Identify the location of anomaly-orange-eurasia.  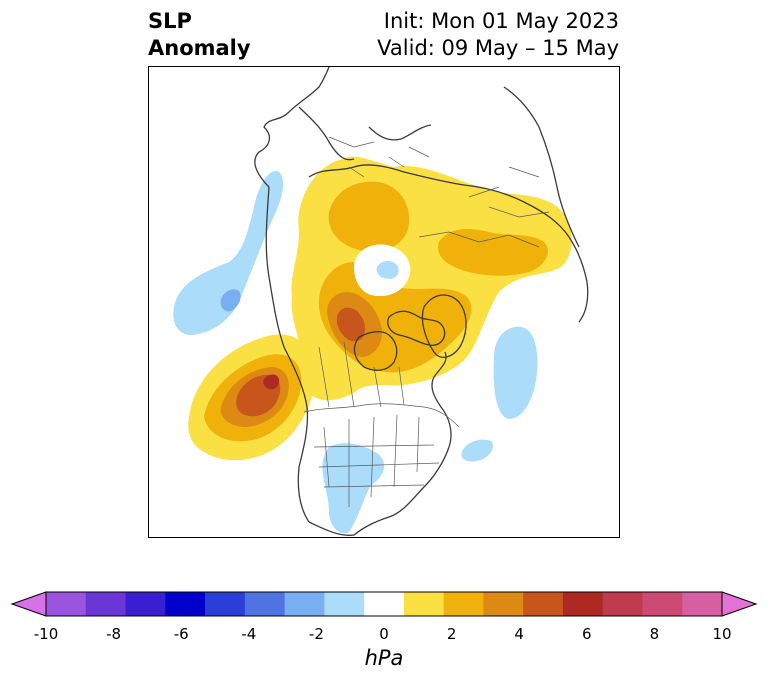
(369, 216).